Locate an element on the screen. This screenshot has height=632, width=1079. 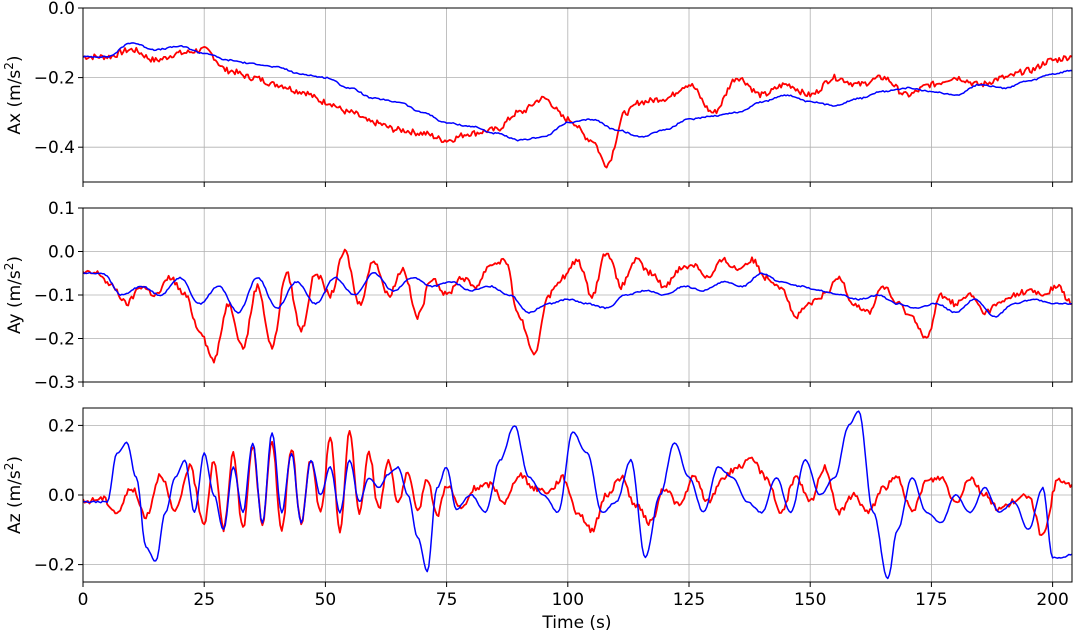
y-axis-title: Ay (m/s2) is located at coordinates (13, 295).